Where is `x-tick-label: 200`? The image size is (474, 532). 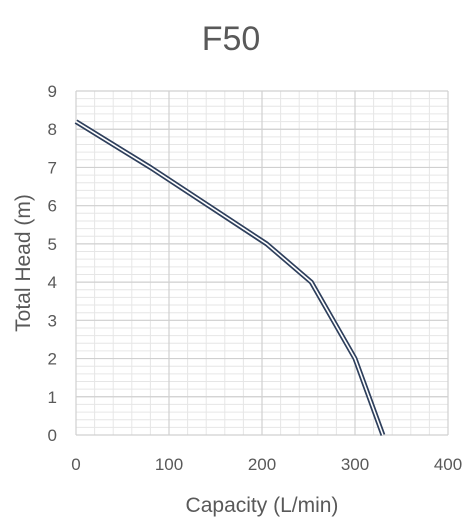 x-tick-label: 200 is located at coordinates (262, 464).